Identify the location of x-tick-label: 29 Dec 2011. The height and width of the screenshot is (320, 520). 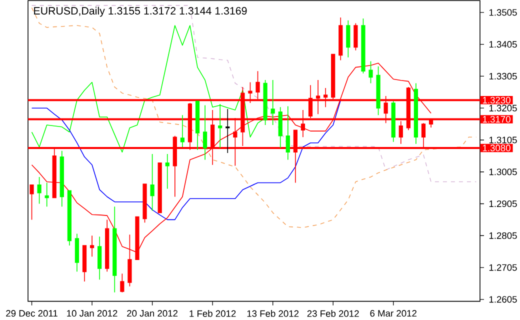
(32, 313).